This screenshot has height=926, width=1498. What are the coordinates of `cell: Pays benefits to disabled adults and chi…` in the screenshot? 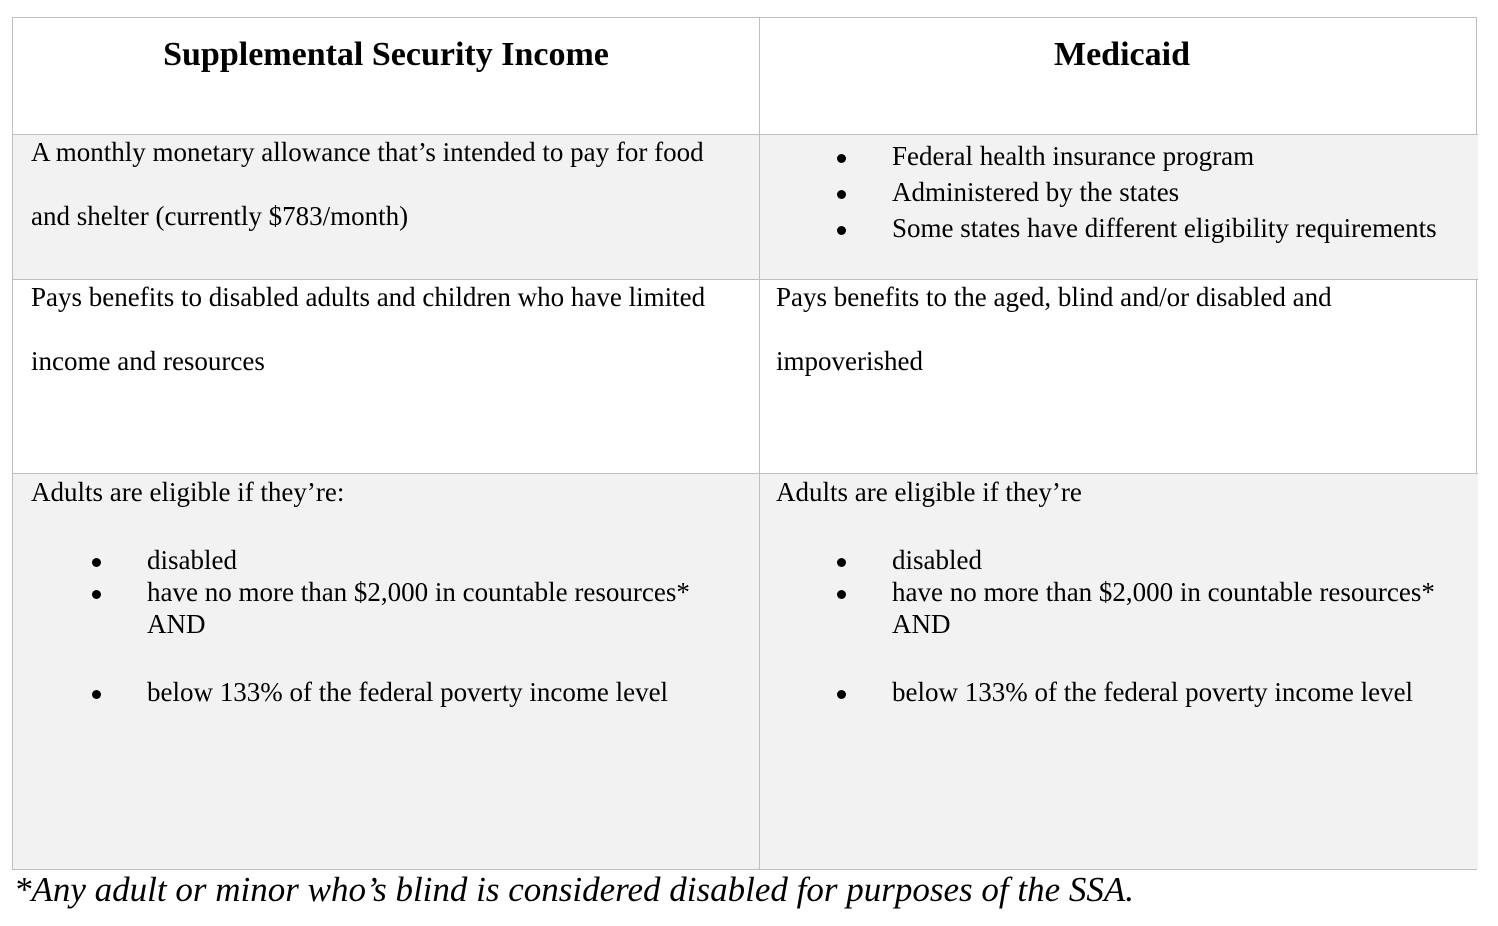 It's located at (386, 377).